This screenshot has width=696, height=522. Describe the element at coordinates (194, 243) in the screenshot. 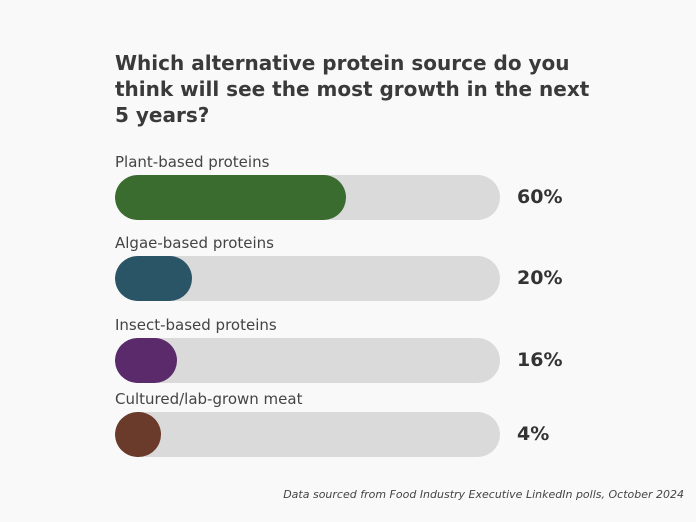

I see `category-label: Algae-based proteins` at that location.